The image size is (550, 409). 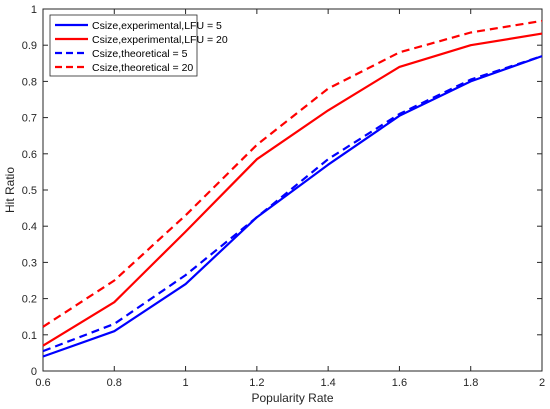 I want to click on y-tick-label: 0.9, so click(x=29, y=46).